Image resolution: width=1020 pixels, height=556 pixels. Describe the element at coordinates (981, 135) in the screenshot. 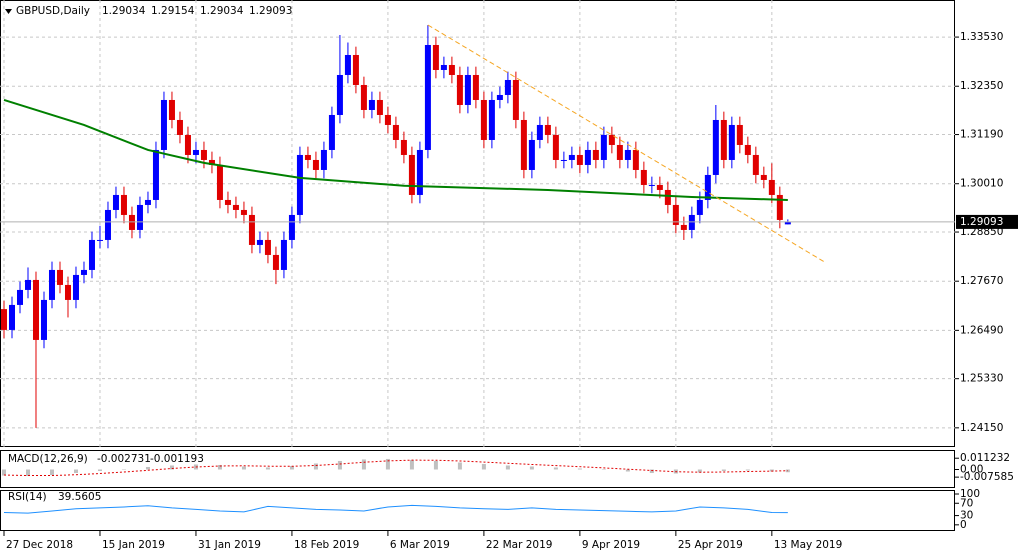

I see `y-tick-label: 1.31190` at that location.